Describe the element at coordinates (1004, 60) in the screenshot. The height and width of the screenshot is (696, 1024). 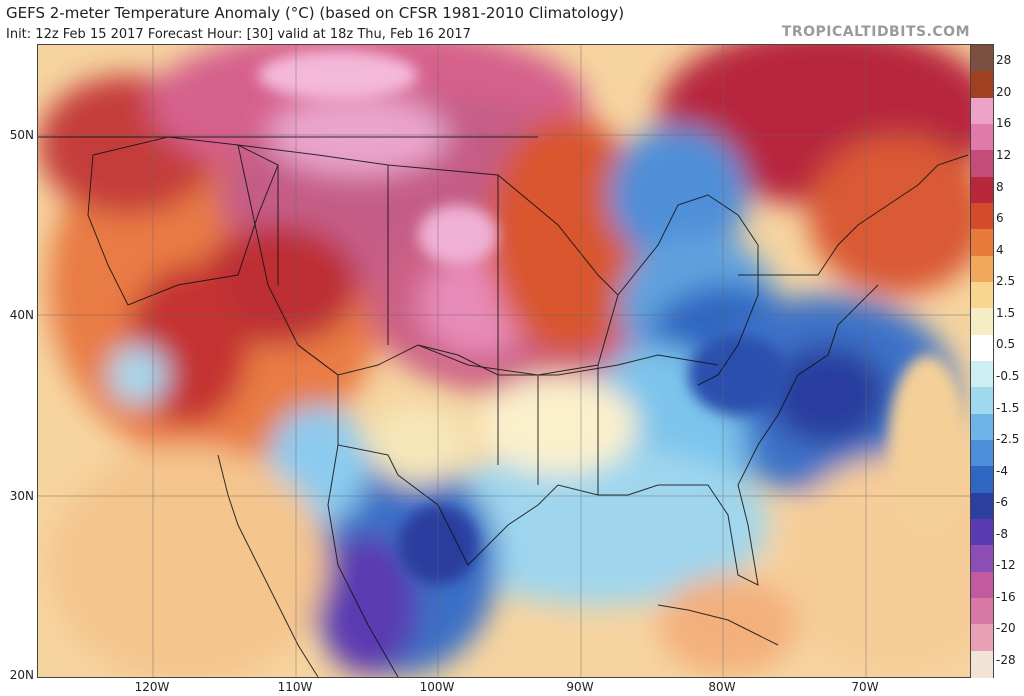
I see `colorbar-label: 28` at that location.